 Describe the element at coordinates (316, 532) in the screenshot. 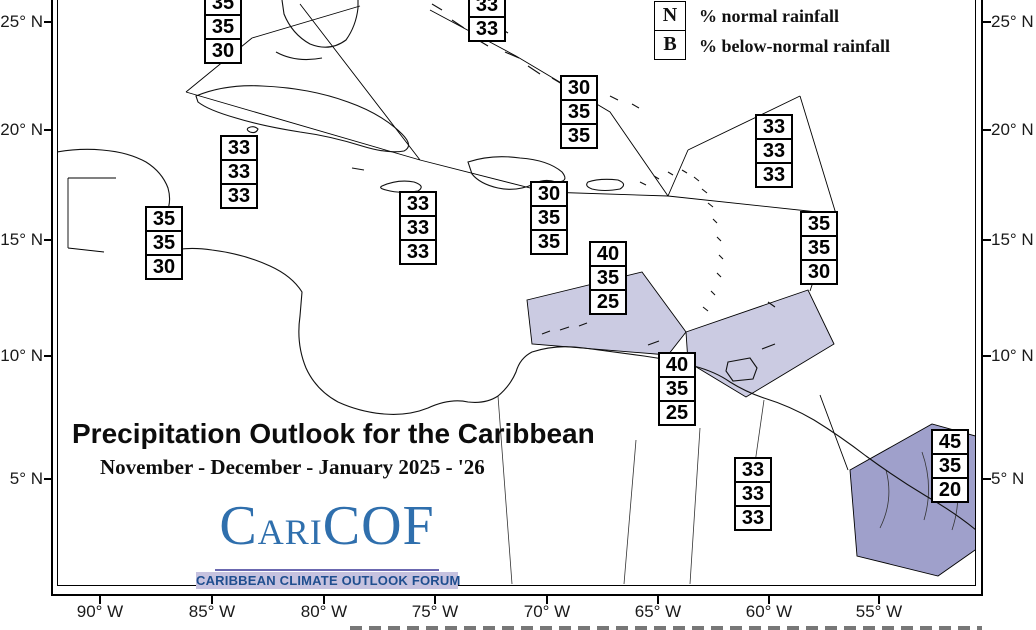

I see `wordmark-letter: I` at that location.